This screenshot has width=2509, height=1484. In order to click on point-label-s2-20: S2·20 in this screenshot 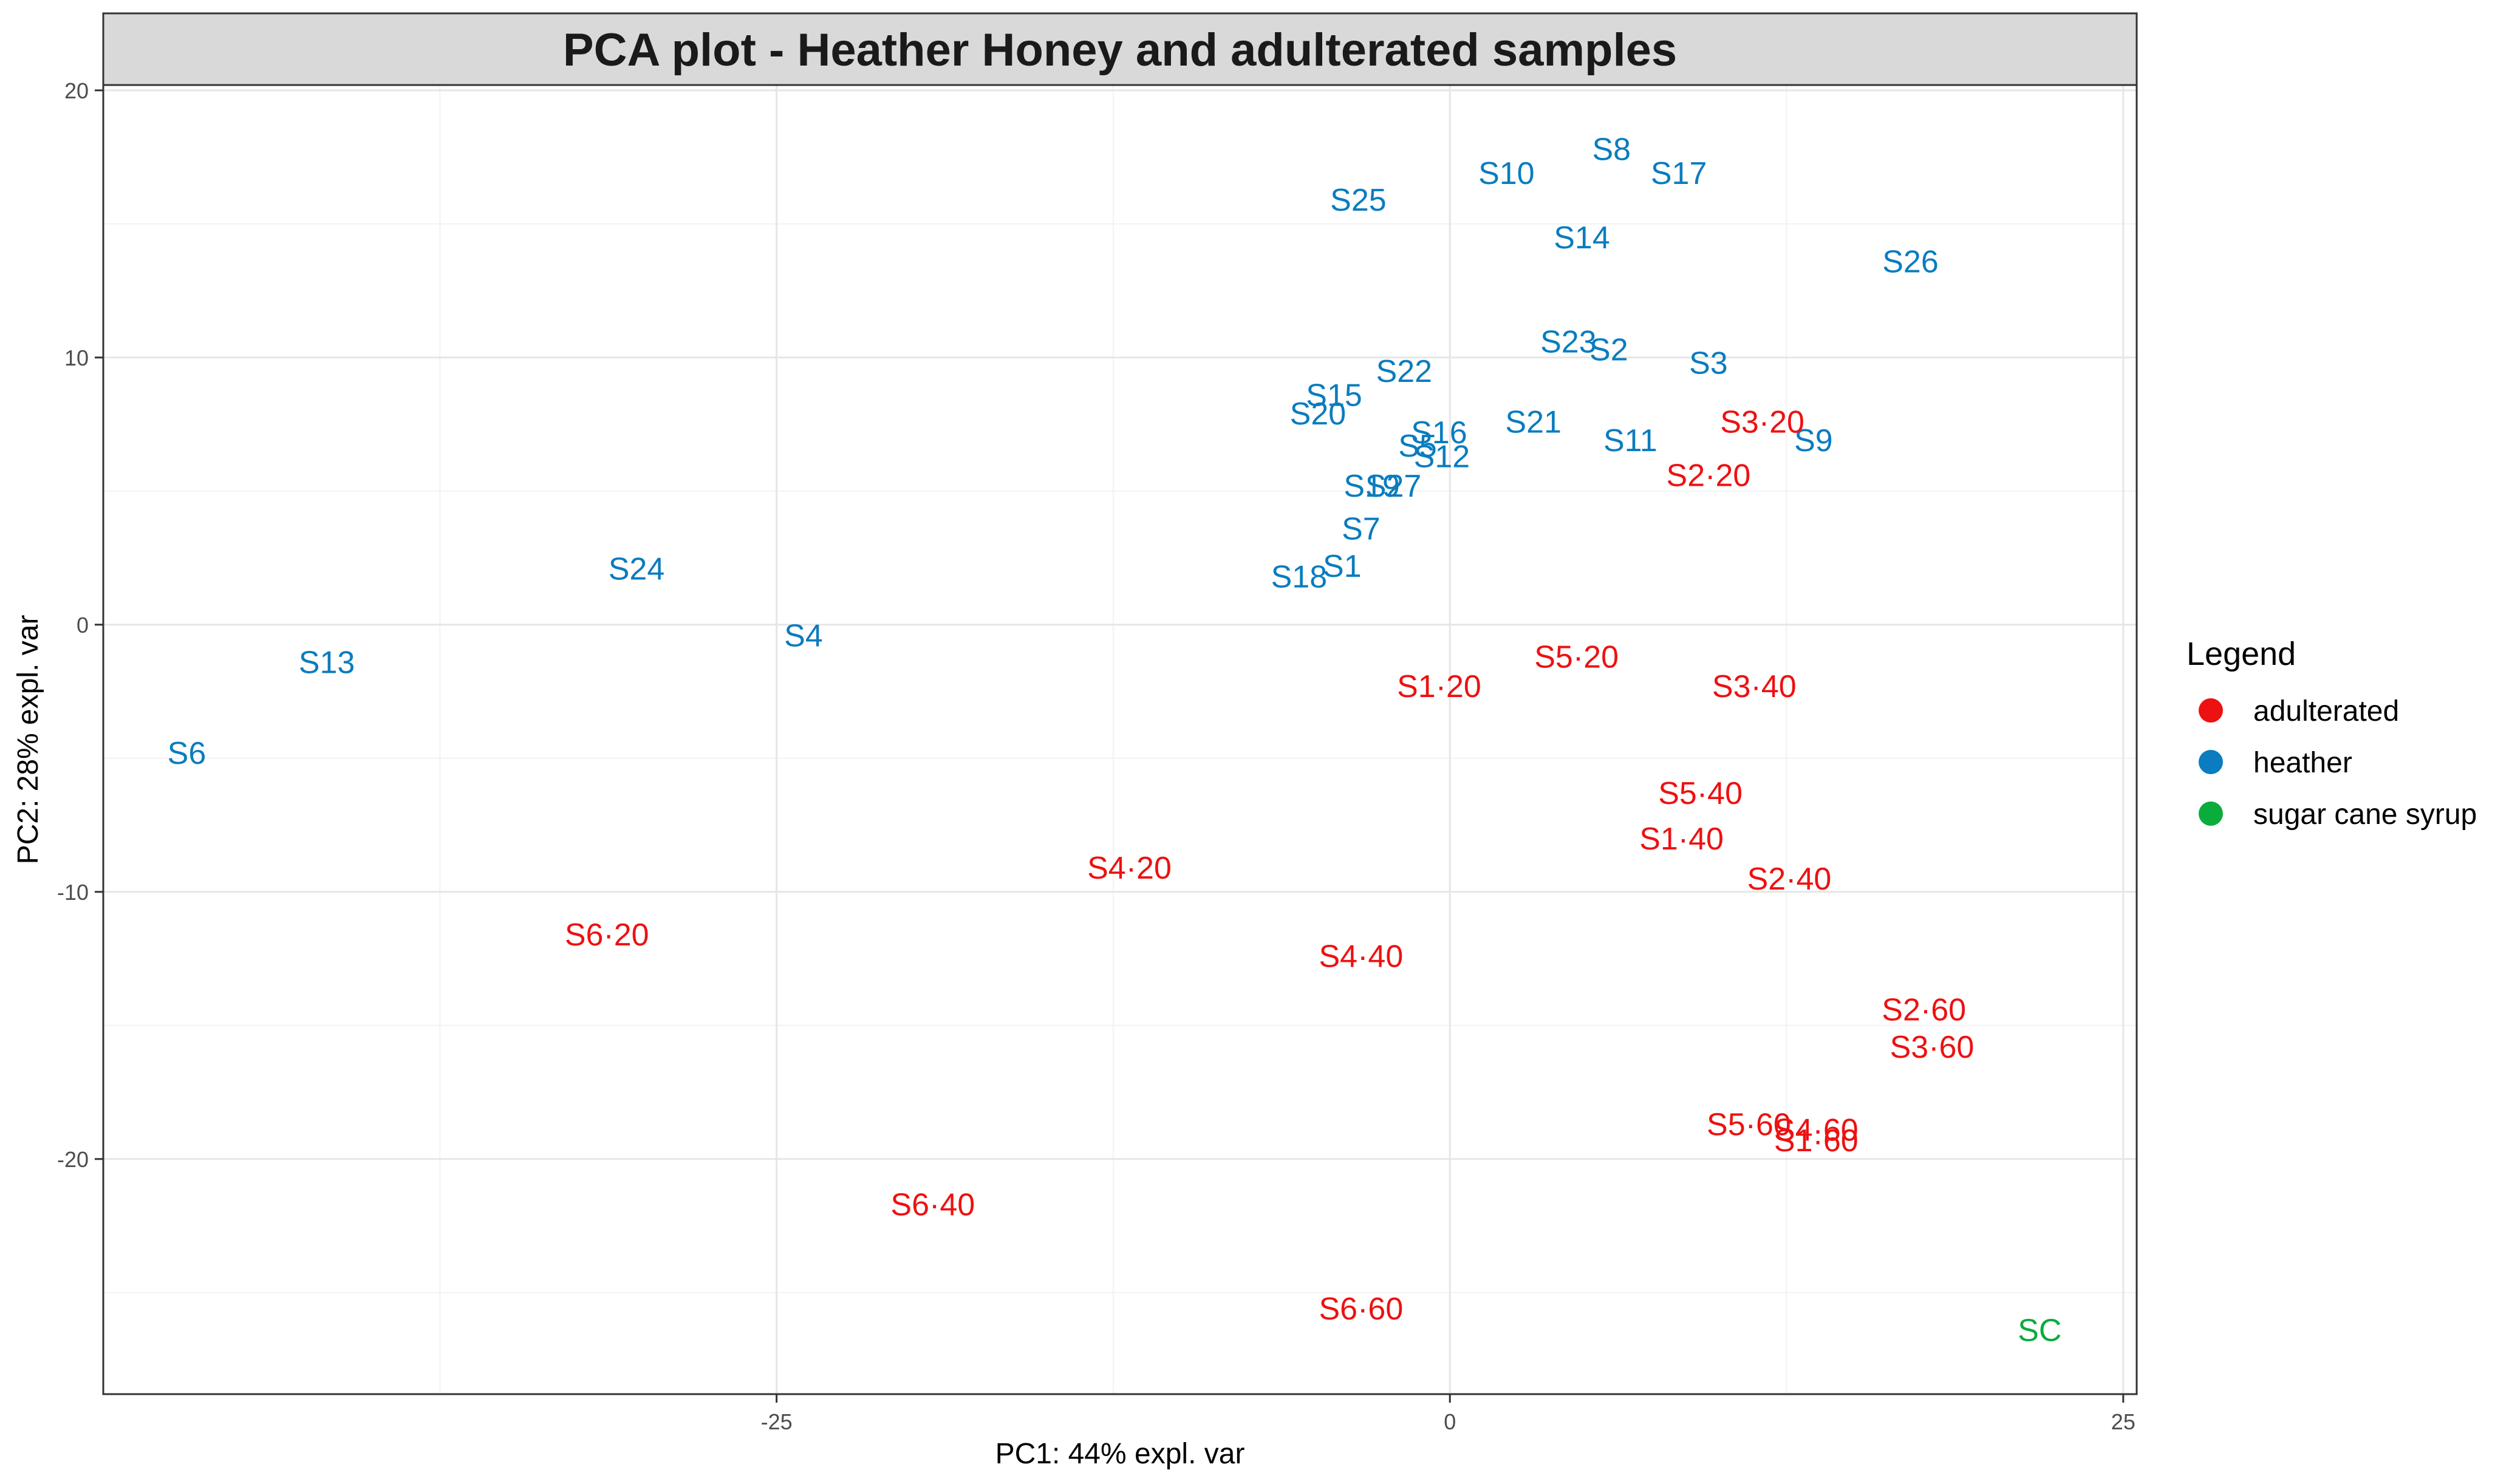, I will do `click(1709, 475)`.